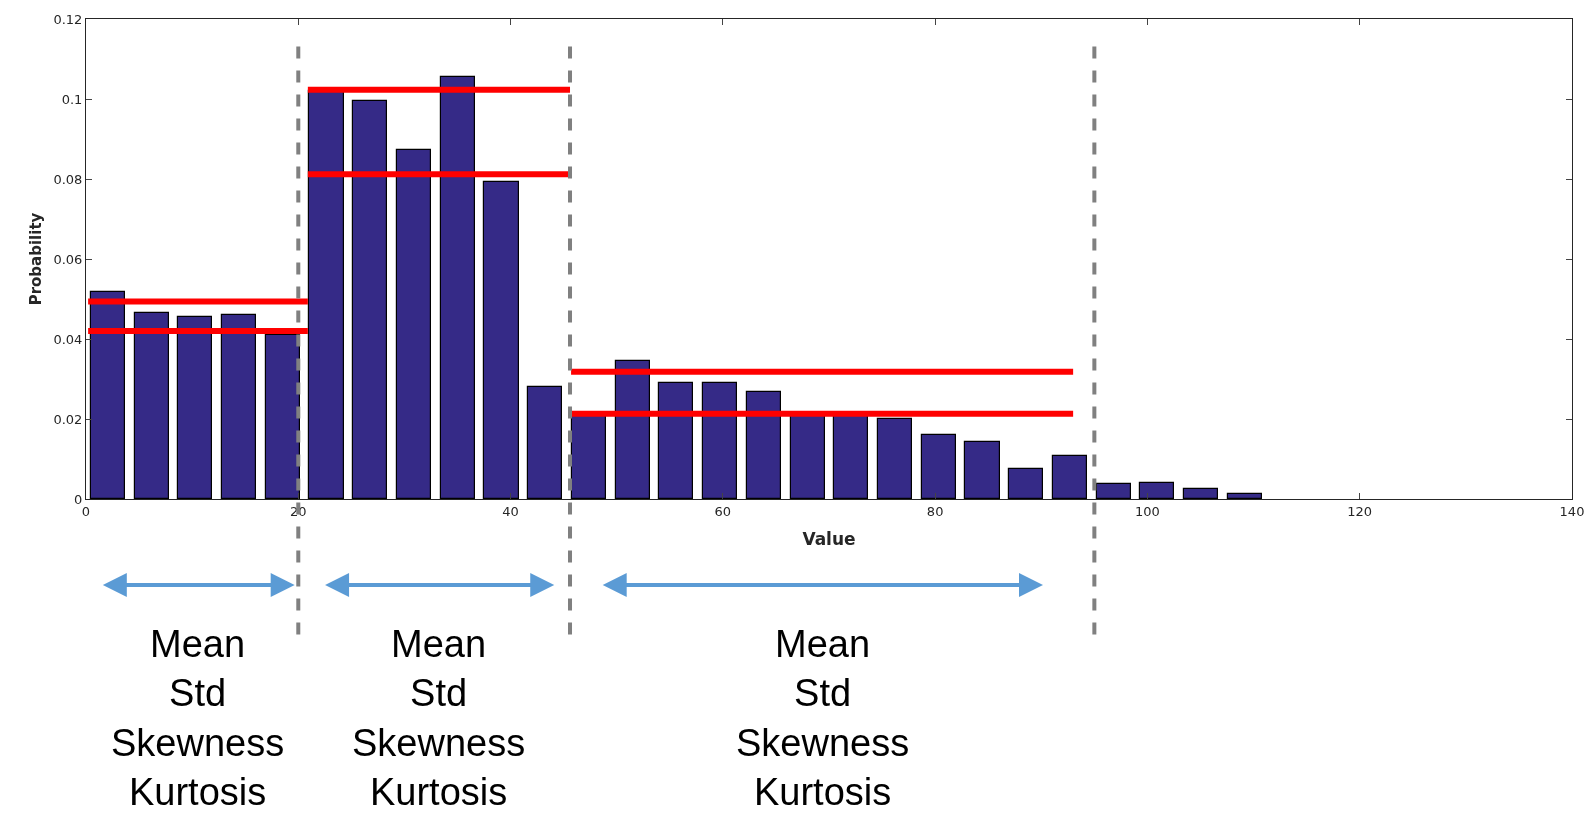 The image size is (1596, 839). I want to click on x-tick-label: 60, so click(723, 511).